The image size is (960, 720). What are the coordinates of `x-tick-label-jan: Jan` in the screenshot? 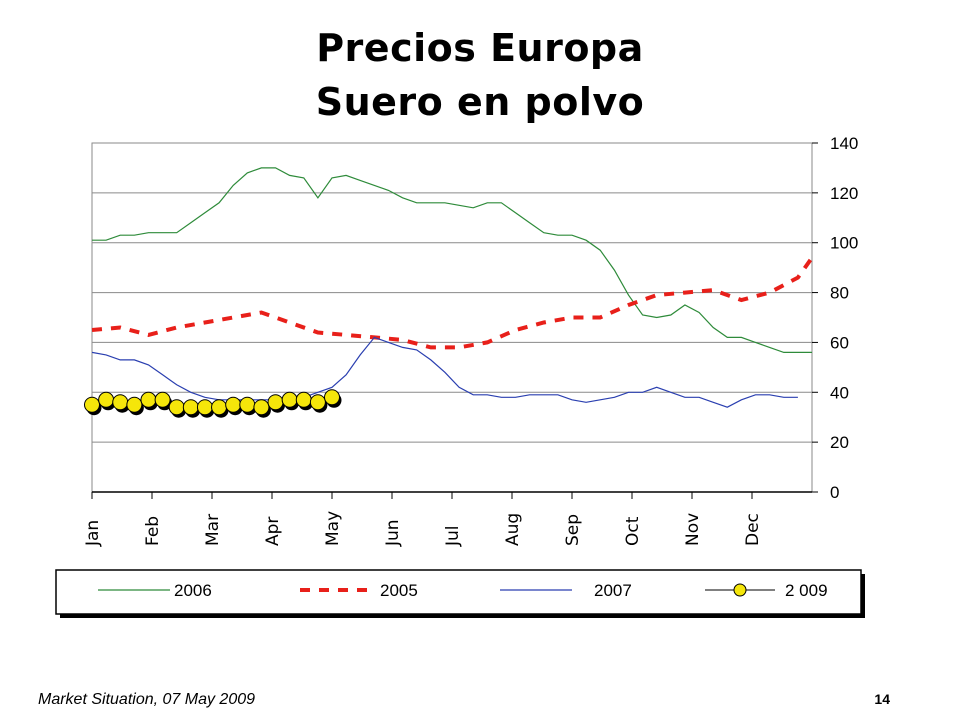 It's located at (93, 533).